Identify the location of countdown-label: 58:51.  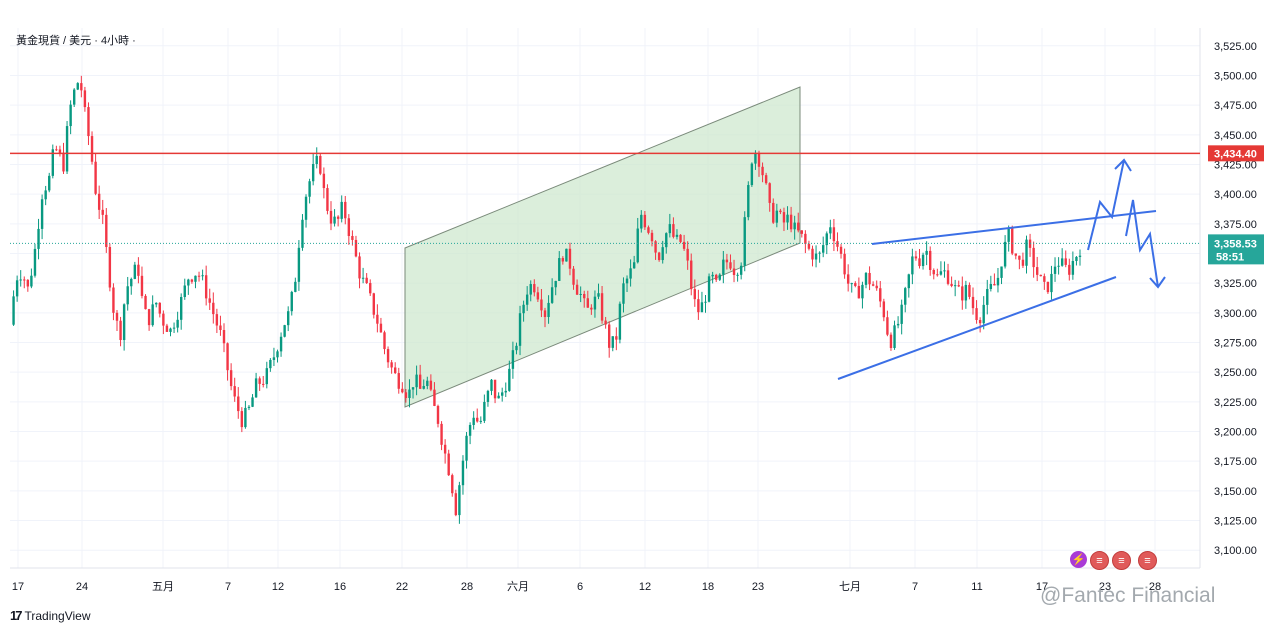
(1230, 257).